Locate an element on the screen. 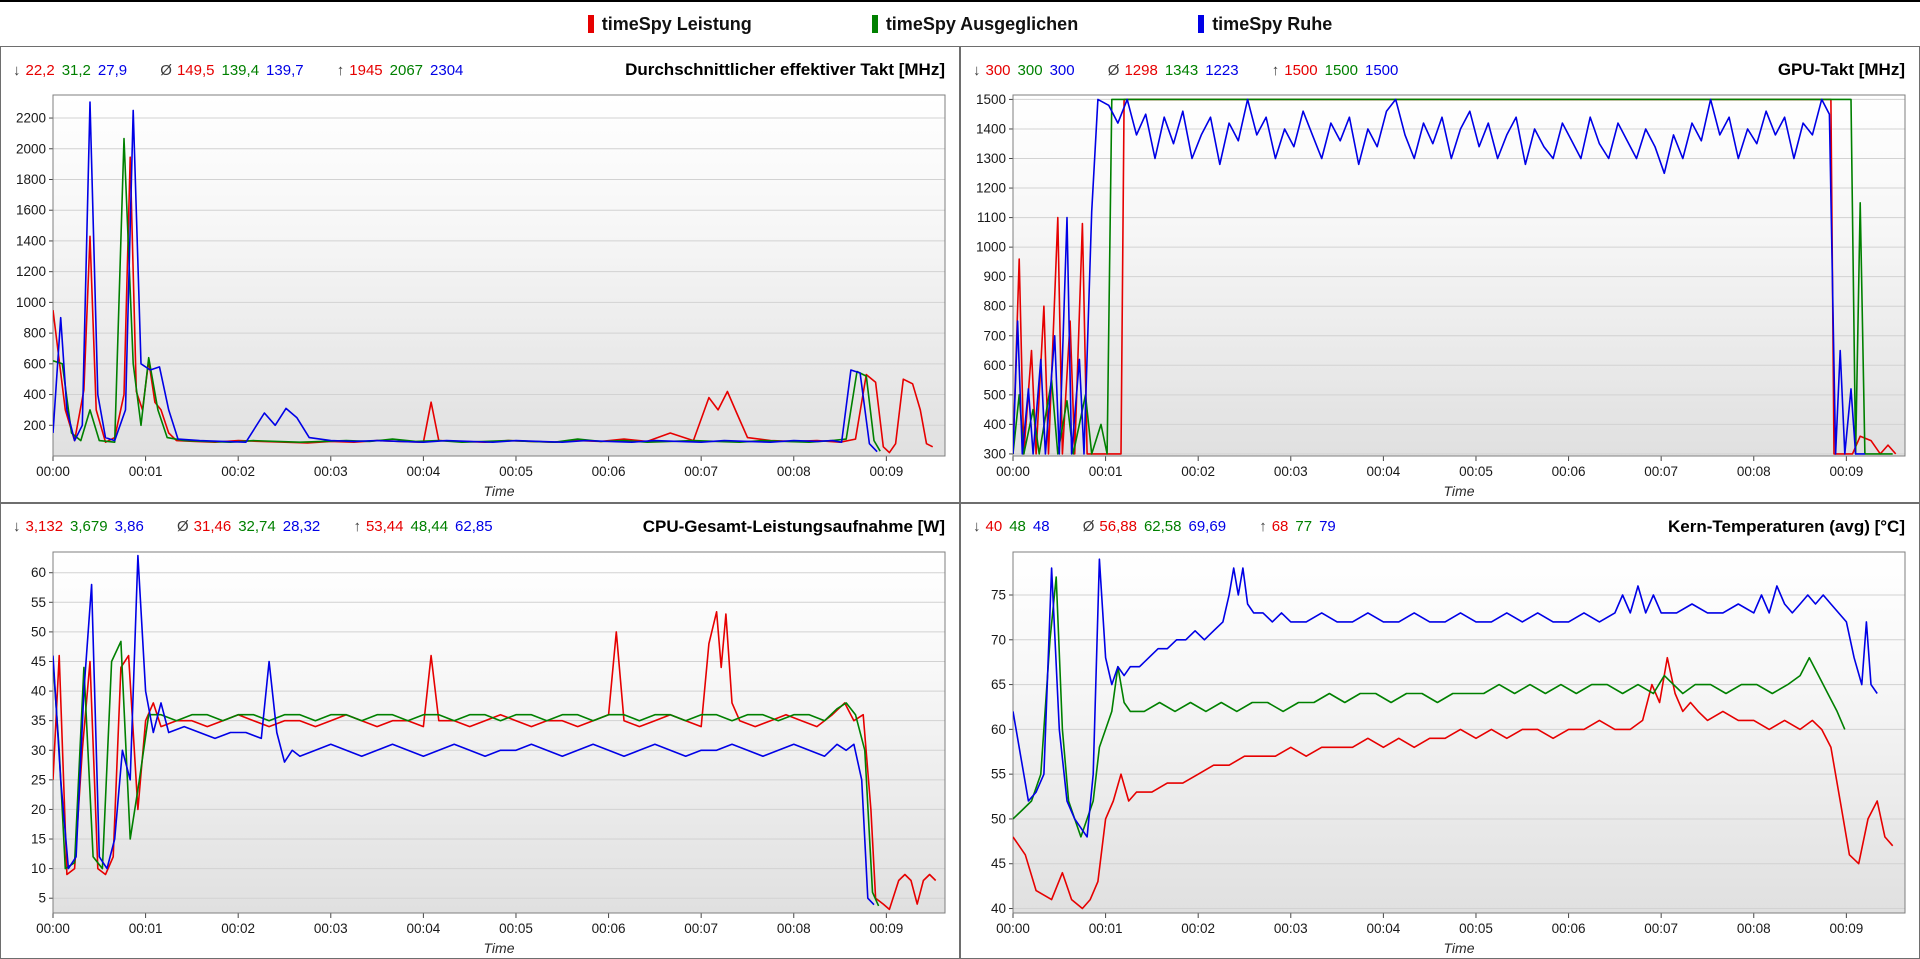 This screenshot has height=959, width=1920. svg-text: 15 is located at coordinates (38, 838).